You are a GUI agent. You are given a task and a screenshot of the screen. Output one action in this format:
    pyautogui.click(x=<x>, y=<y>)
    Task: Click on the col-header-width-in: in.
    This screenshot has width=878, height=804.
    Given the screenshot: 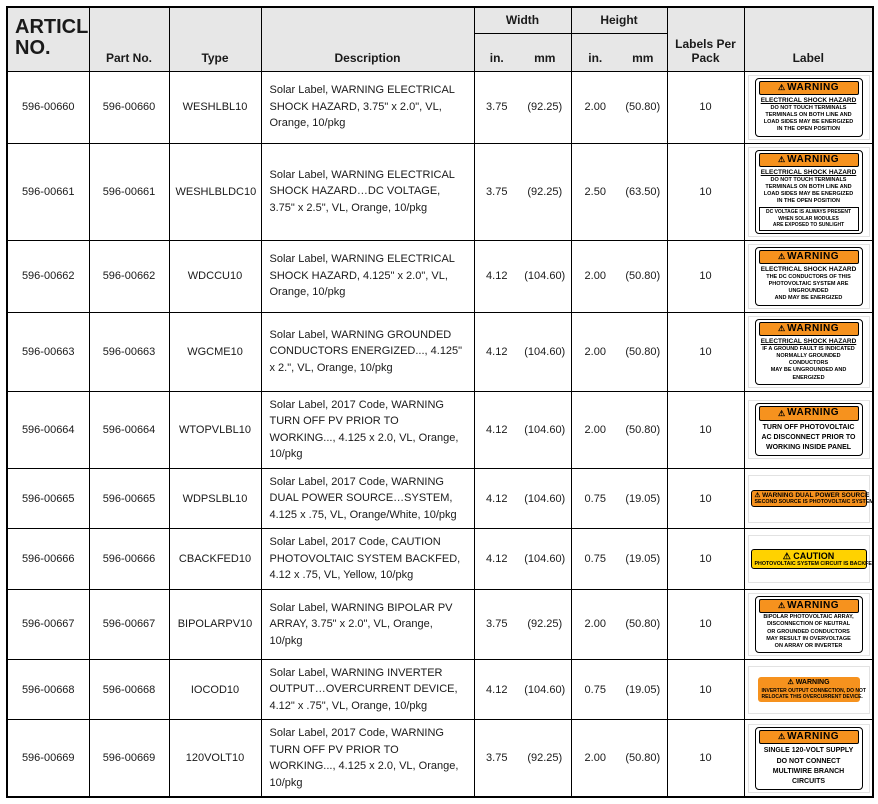 What is the action you would take?
    pyautogui.click(x=496, y=52)
    